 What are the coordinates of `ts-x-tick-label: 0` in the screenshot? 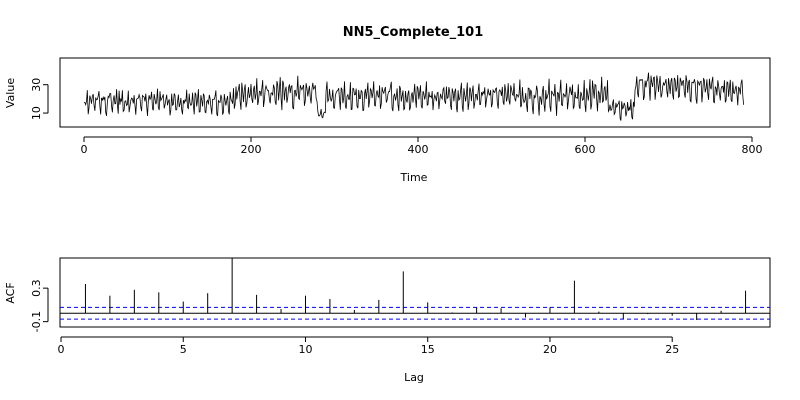 It's located at (84, 149).